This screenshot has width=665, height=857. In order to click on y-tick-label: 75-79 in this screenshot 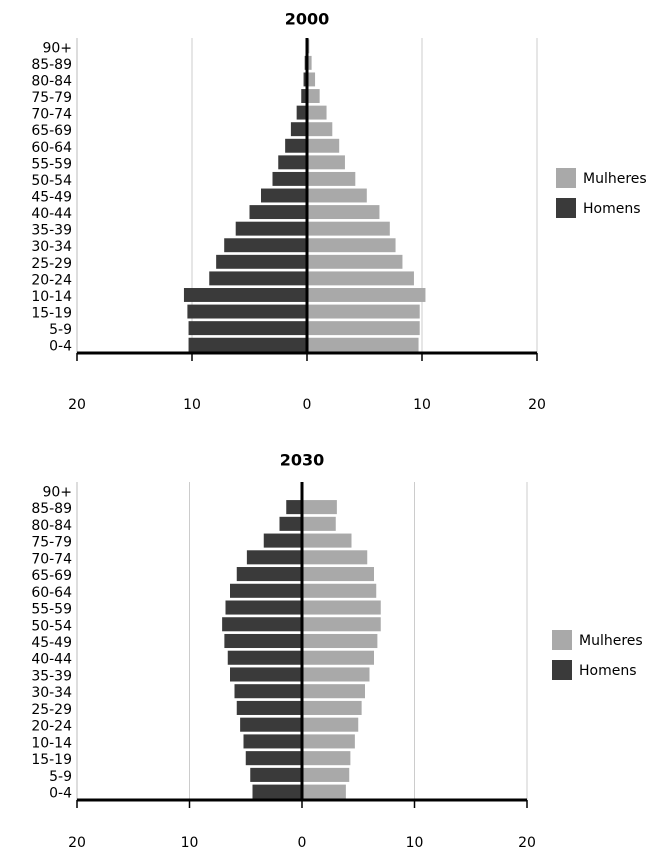, I will do `click(51, 543)`.